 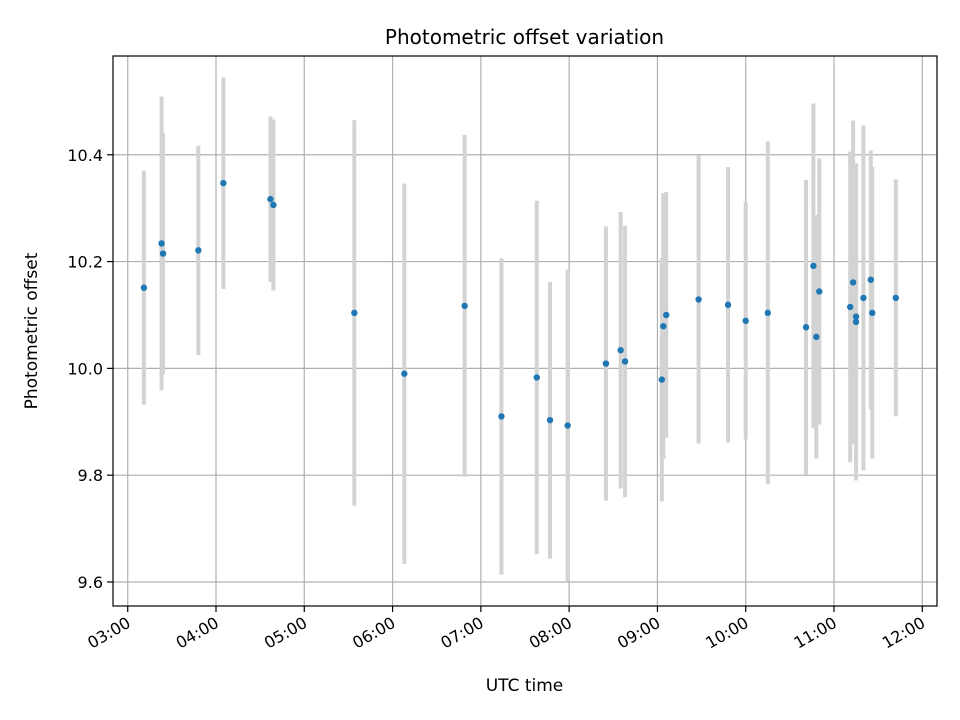 I want to click on x-axis-label: UTC time, so click(x=525, y=686).